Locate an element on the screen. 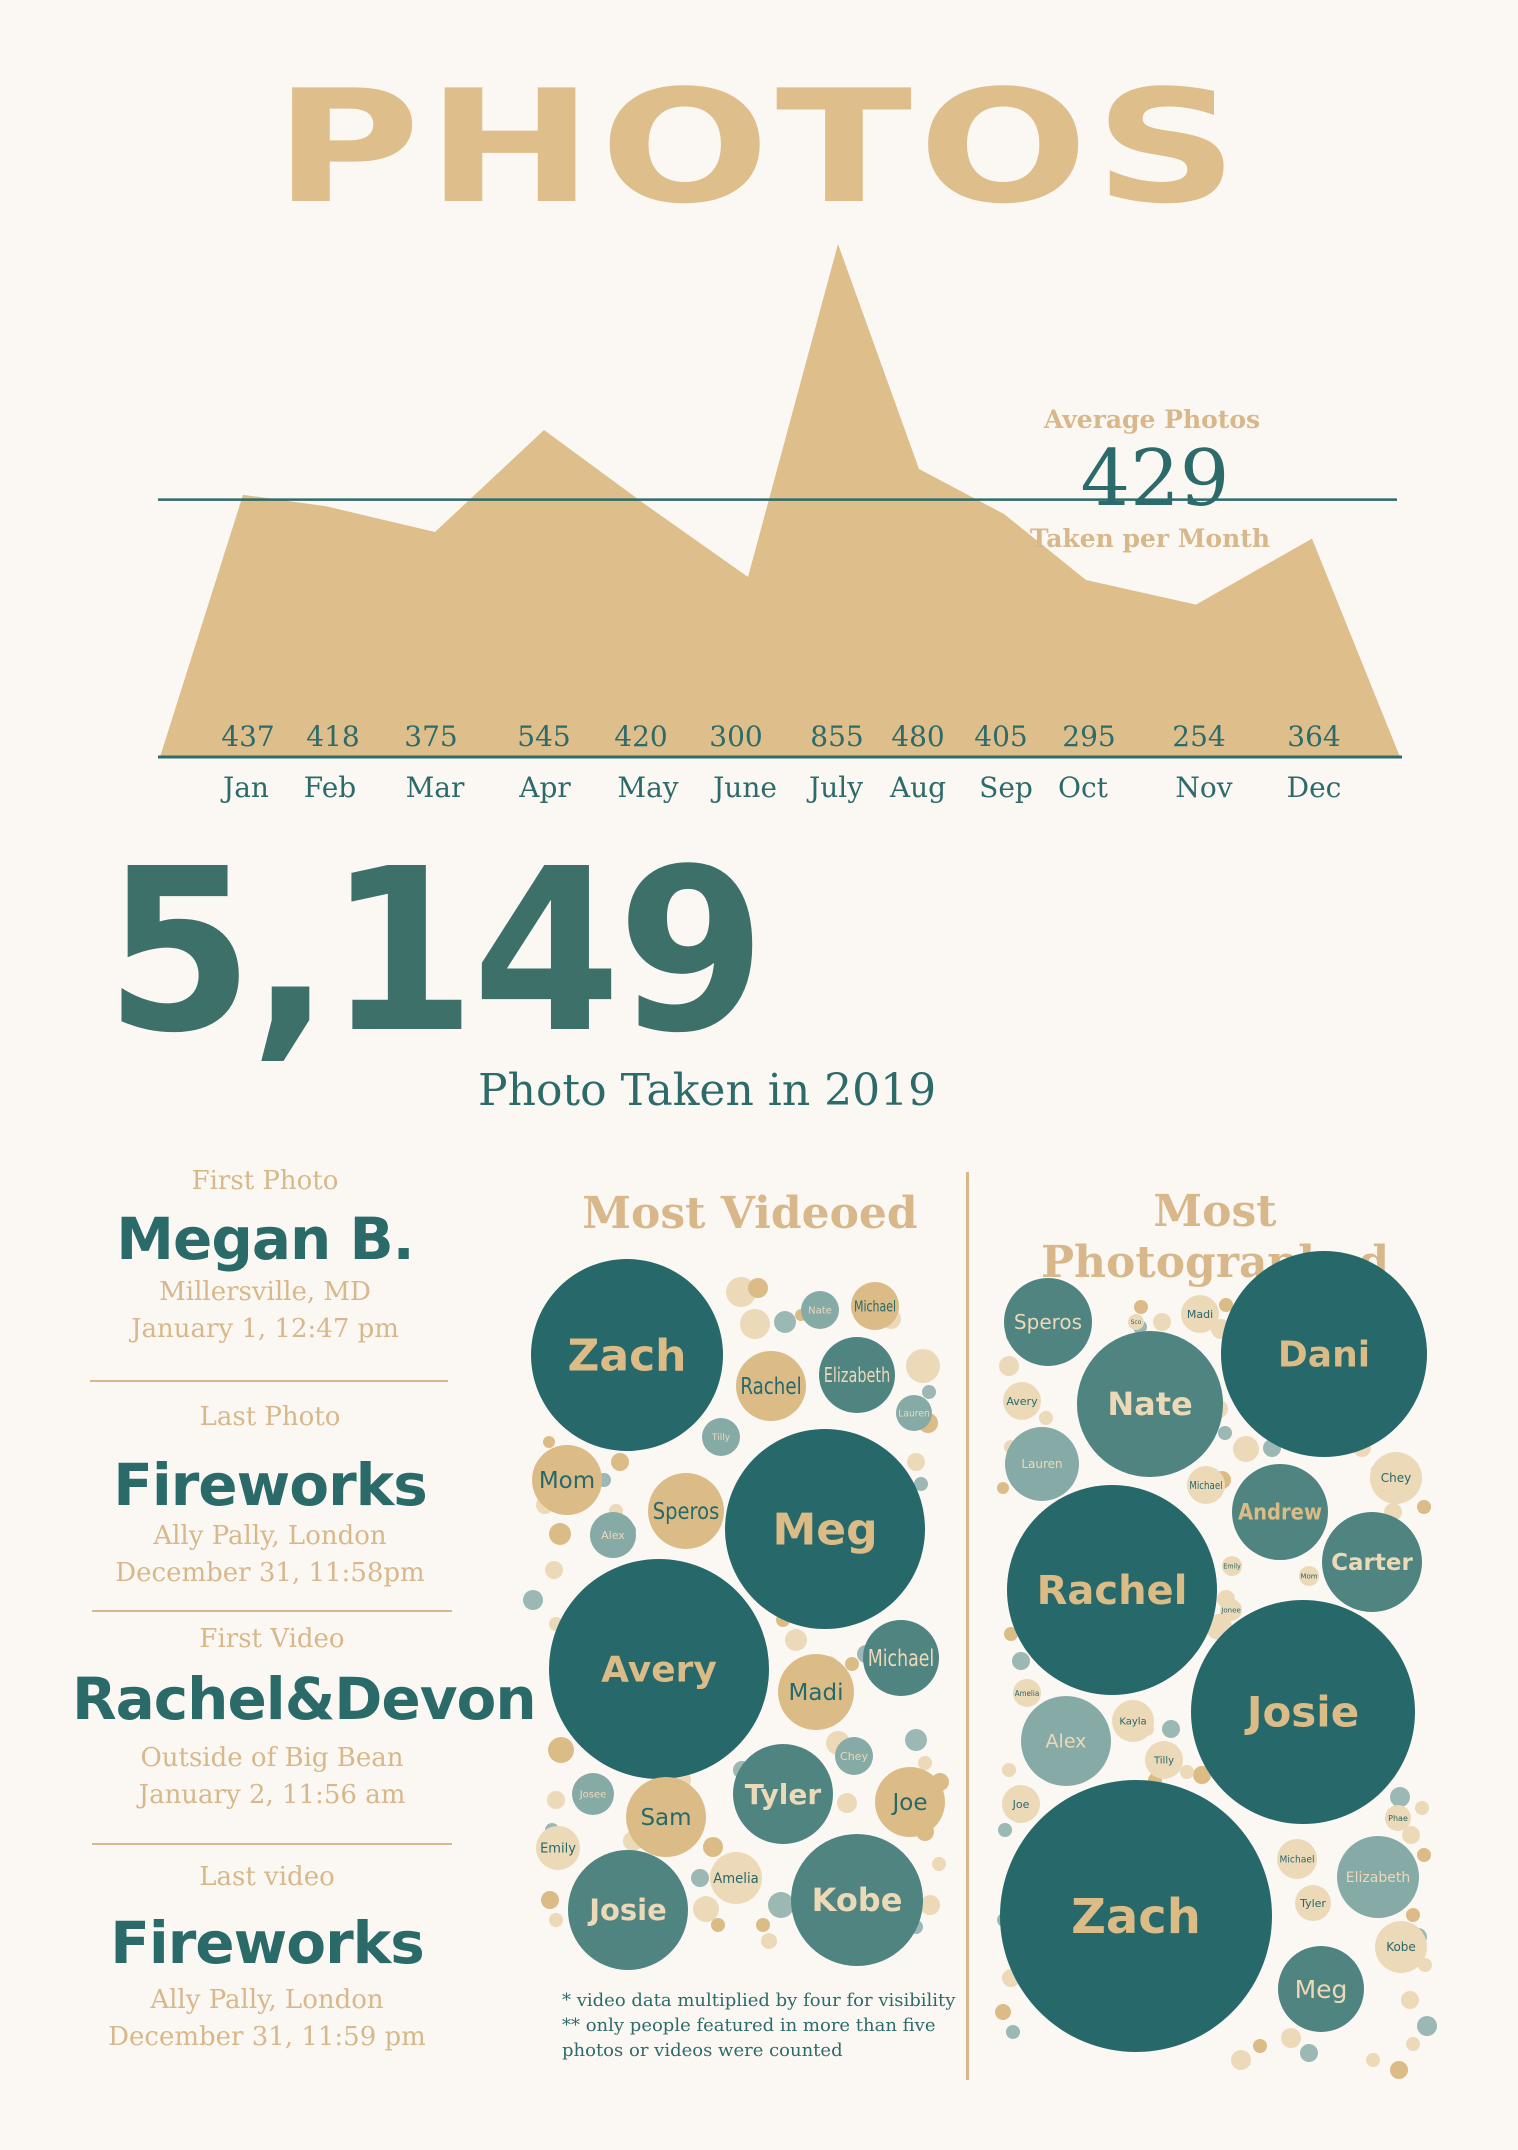  month-label: Mar is located at coordinates (435, 787).